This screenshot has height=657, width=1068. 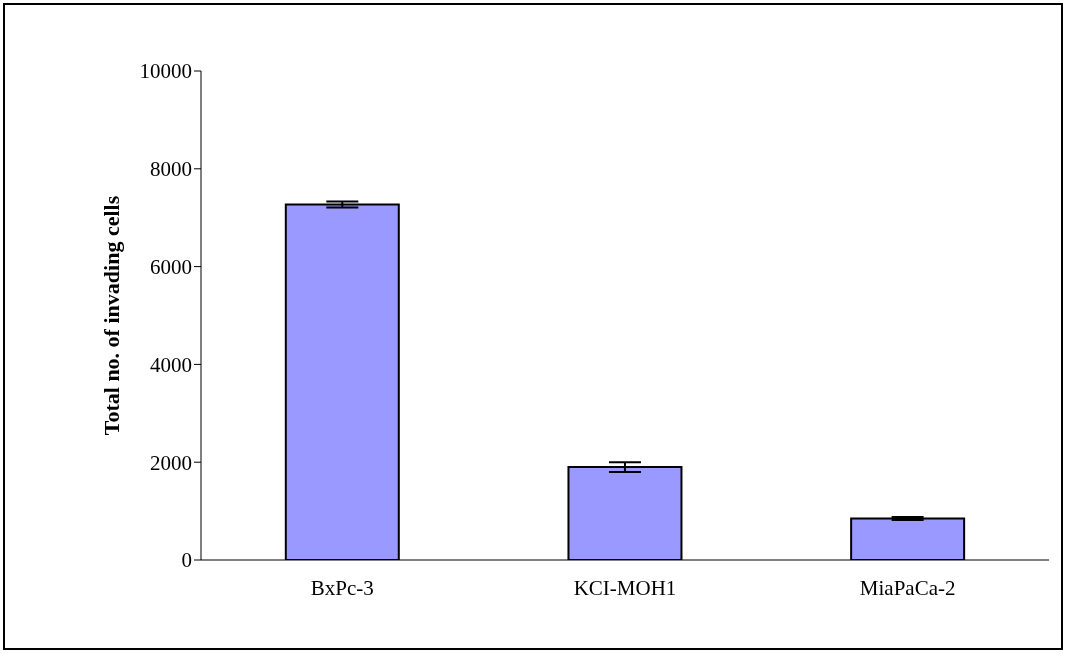 I want to click on y-tick-label: 2000, so click(x=171, y=462).